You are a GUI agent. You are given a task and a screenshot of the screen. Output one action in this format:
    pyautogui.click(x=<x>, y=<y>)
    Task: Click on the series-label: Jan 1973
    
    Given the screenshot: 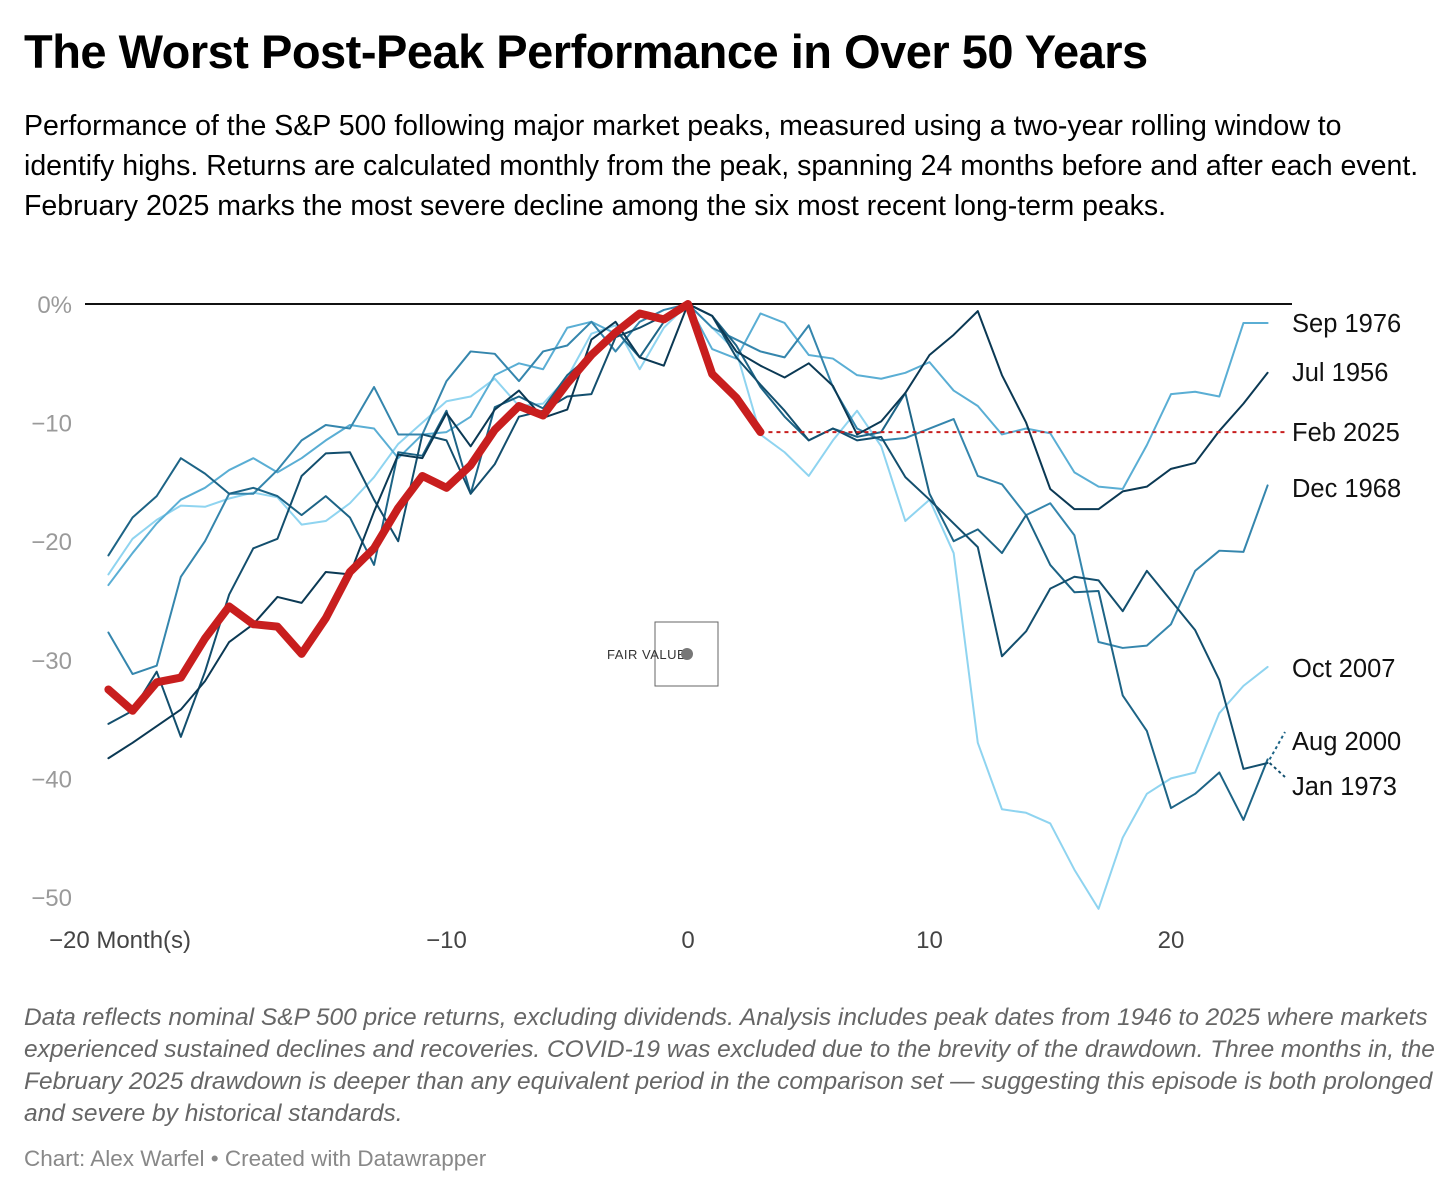 What is the action you would take?
    pyautogui.click(x=1344, y=787)
    